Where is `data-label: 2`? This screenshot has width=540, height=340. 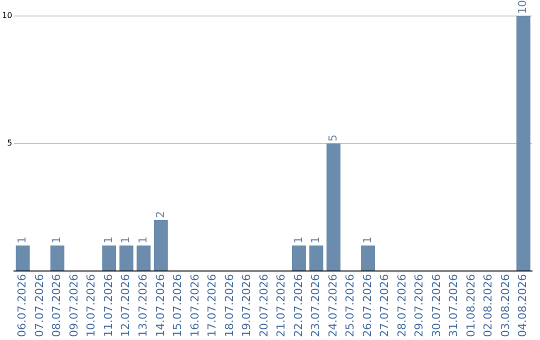
data-label: 2 is located at coordinates (160, 214).